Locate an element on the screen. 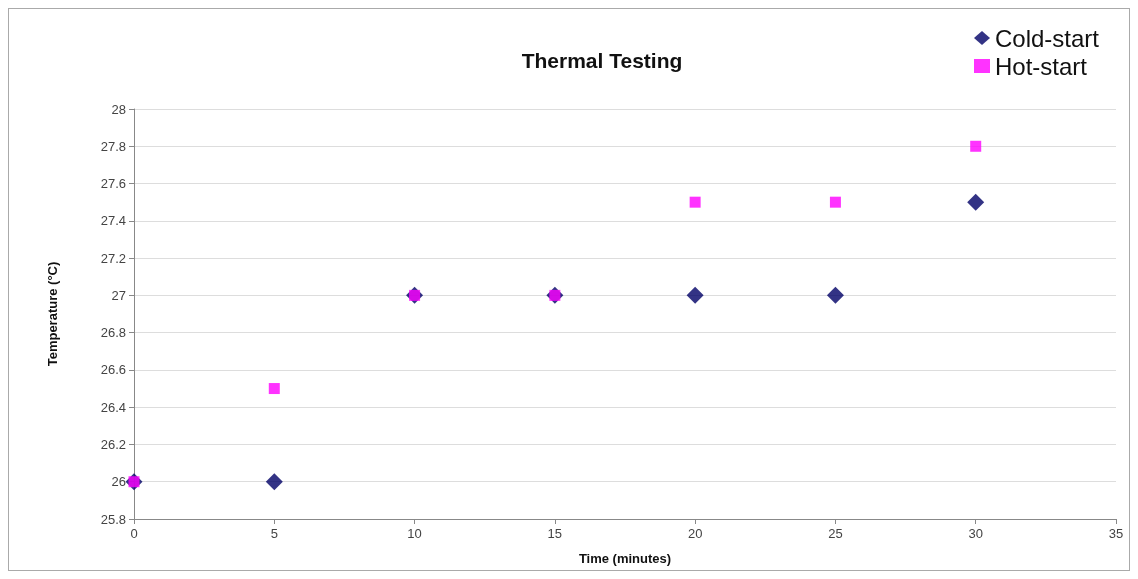 The image size is (1138, 579). x-tick-label: 20 is located at coordinates (695, 533).